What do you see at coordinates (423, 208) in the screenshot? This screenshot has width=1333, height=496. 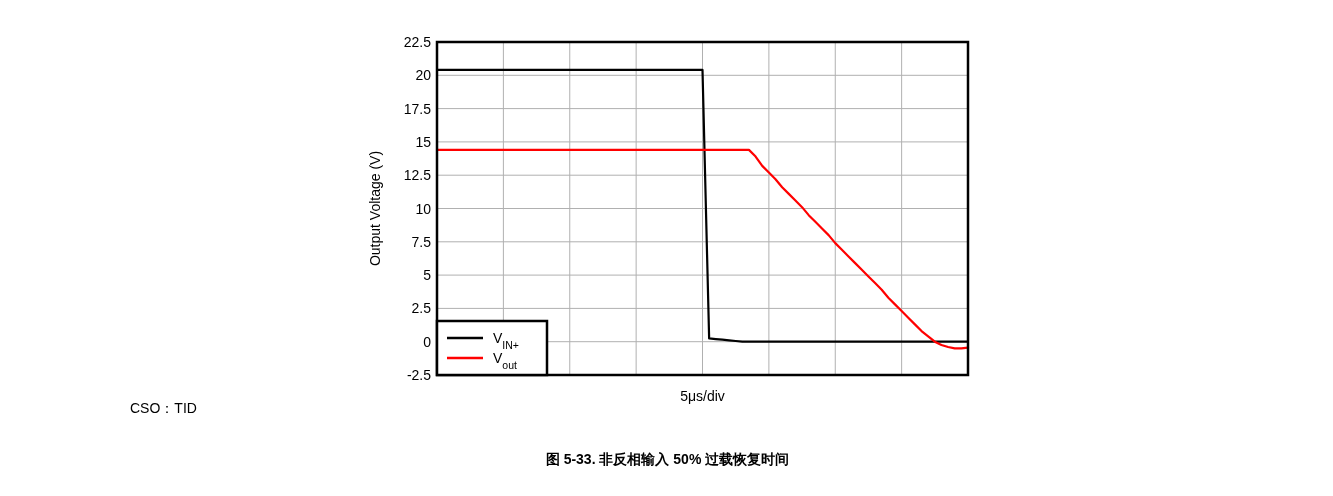 I see `y-tick-label: 10` at bounding box center [423, 208].